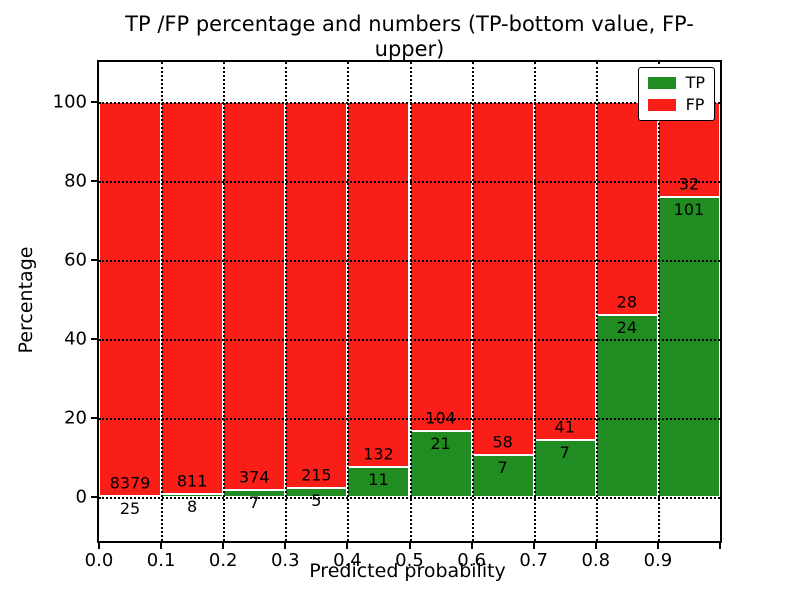 This screenshot has width=800, height=600. I want to click on bar-0.8: 28 24, so click(626, 301).